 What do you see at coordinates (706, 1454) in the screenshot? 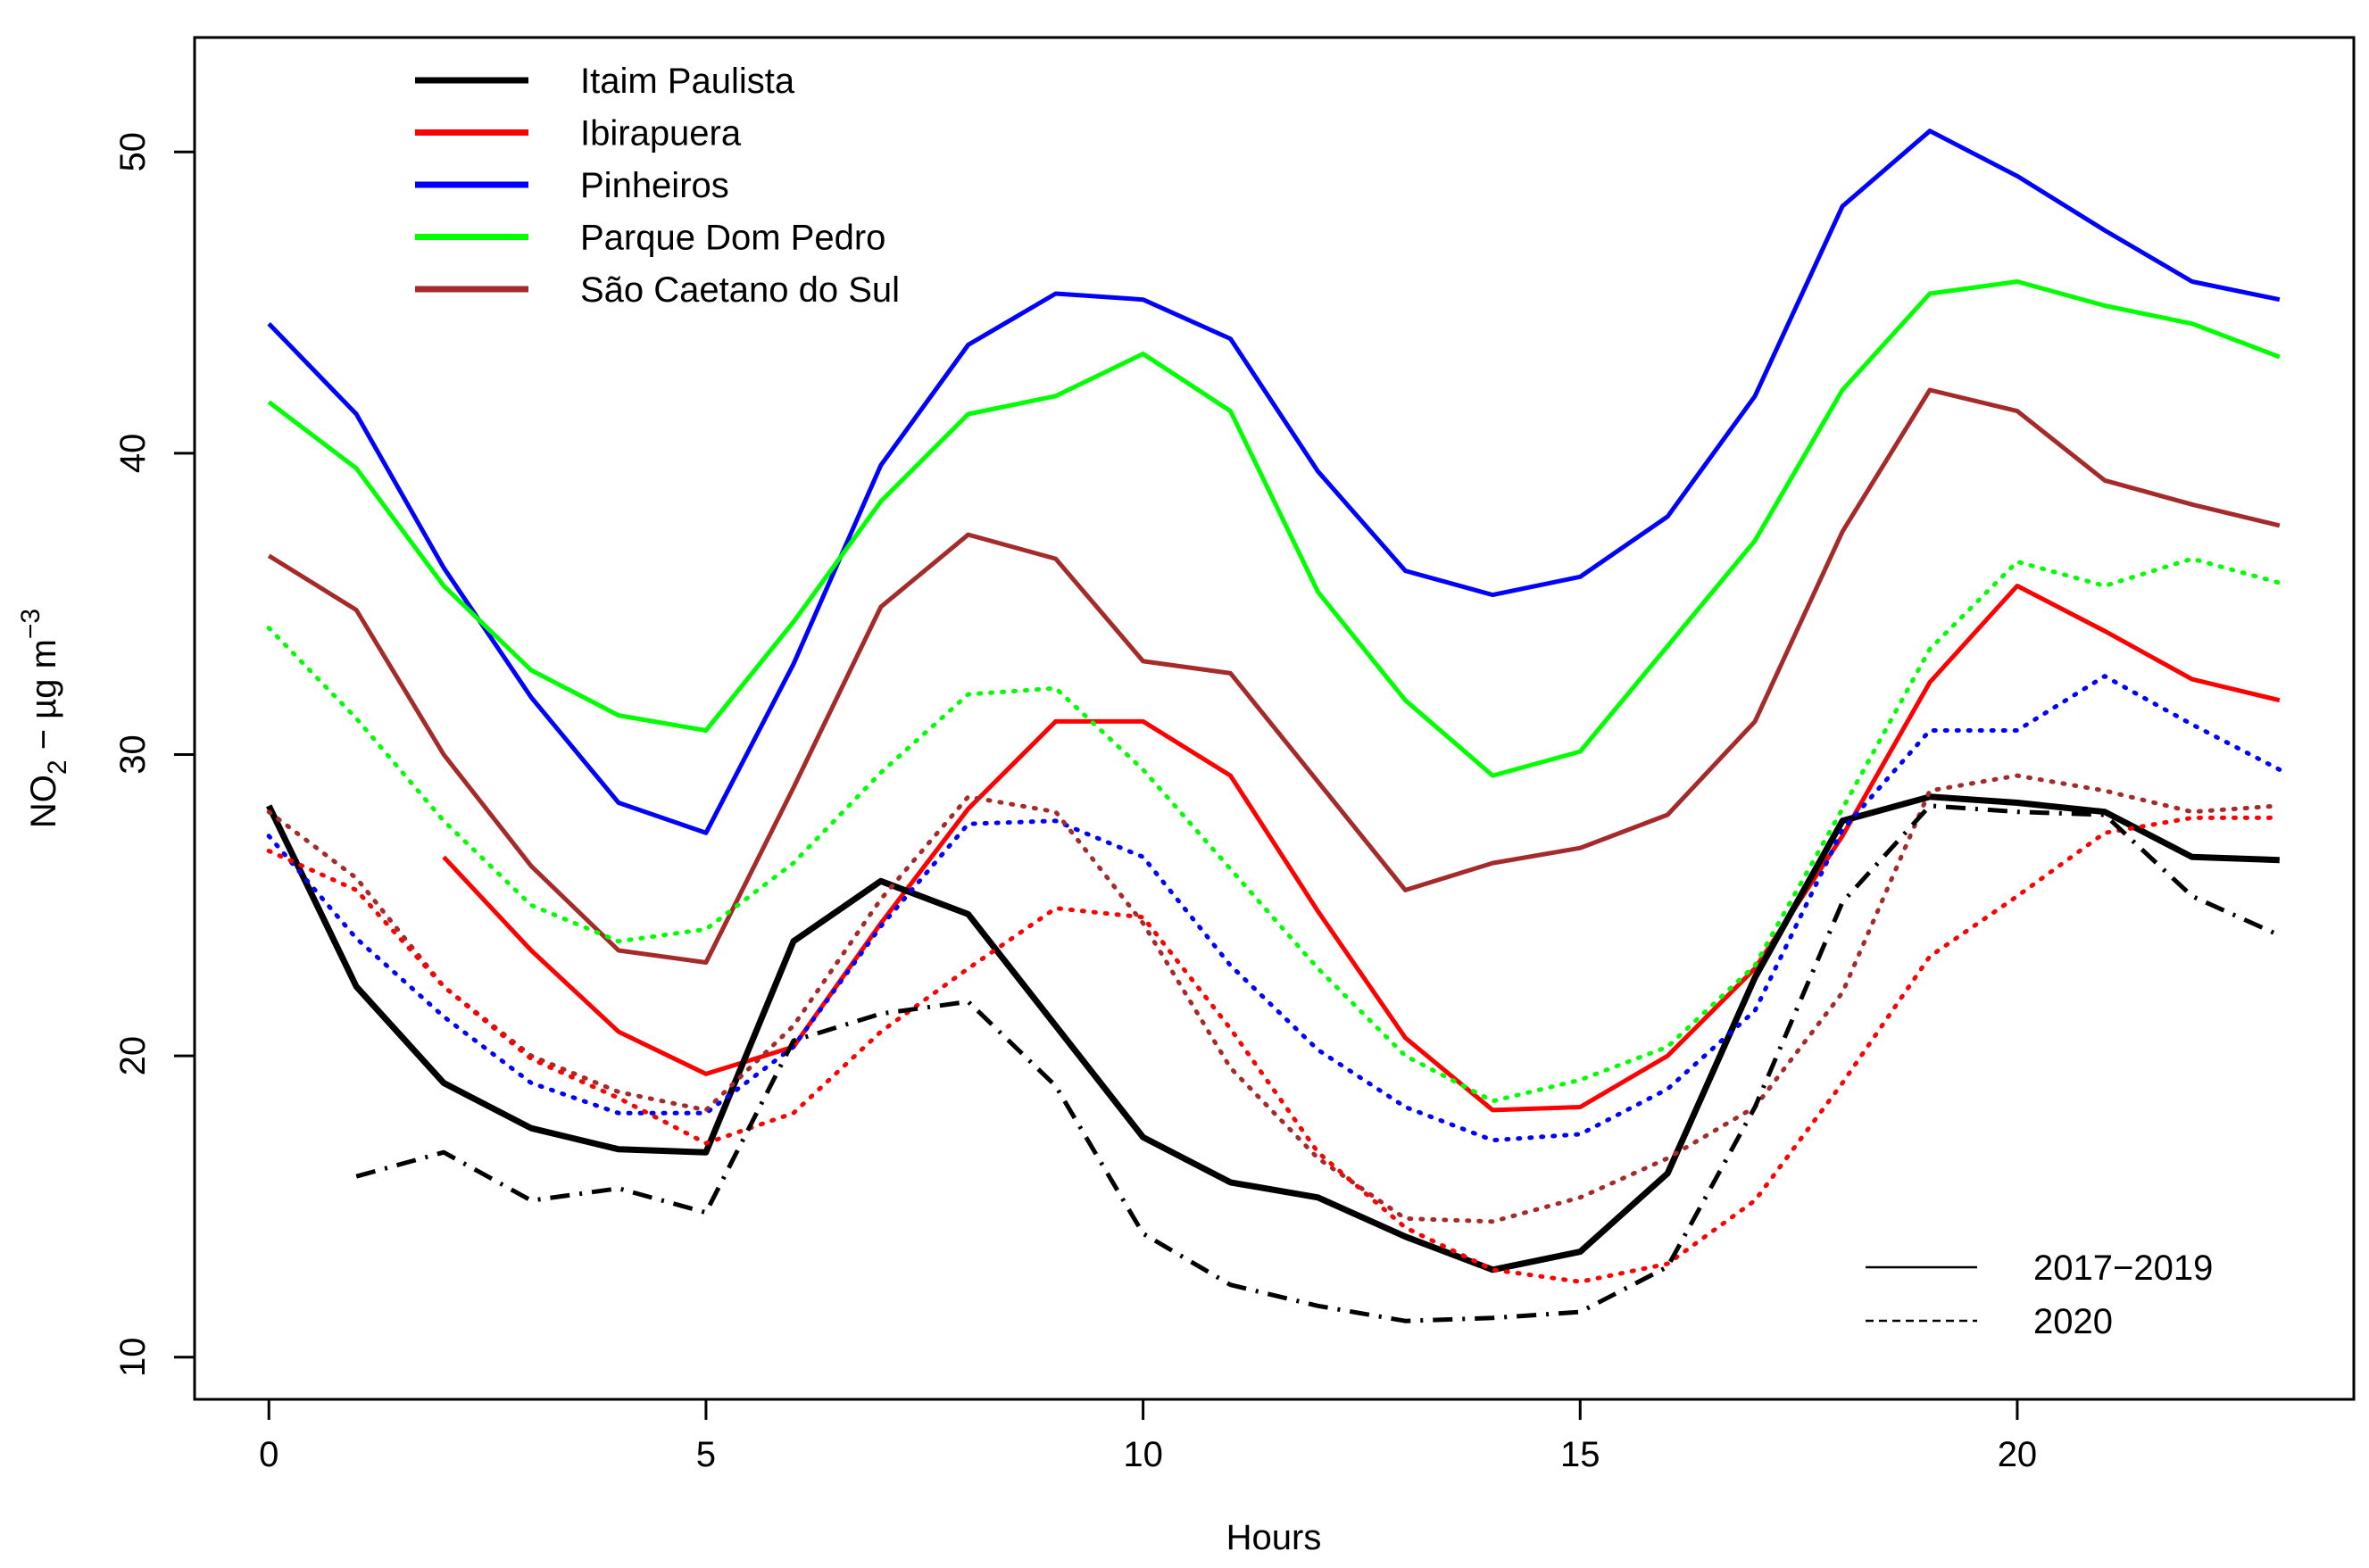
I see `x-tick-label: 5` at bounding box center [706, 1454].